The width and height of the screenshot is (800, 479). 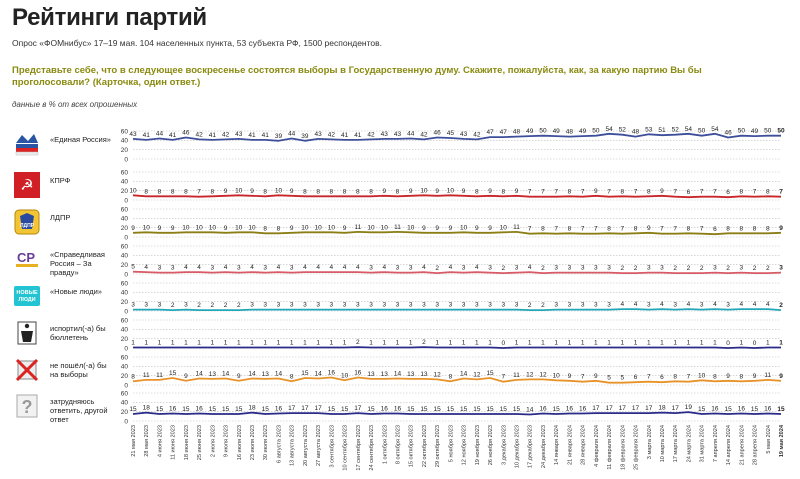 I want to click on x-tick-label: 9 июля 2023, so click(x=227, y=441).